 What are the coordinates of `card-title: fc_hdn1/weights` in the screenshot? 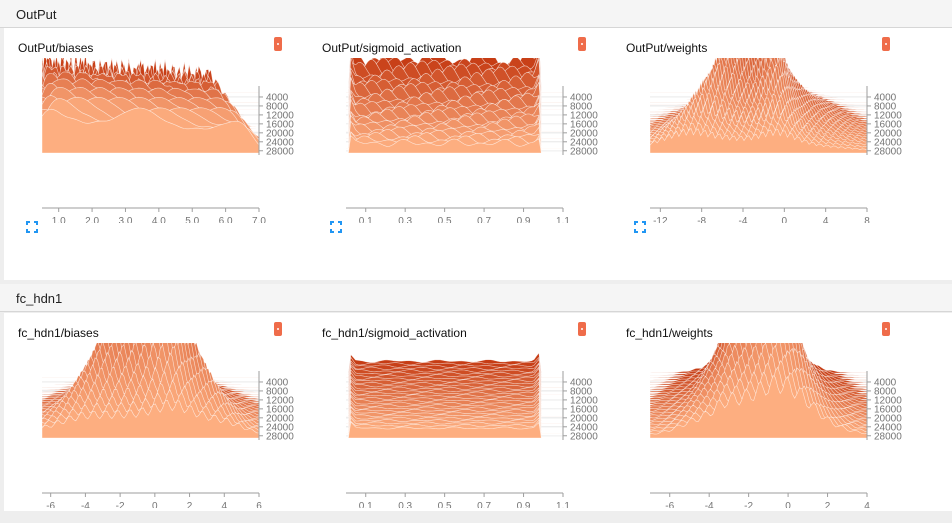 It's located at (669, 333).